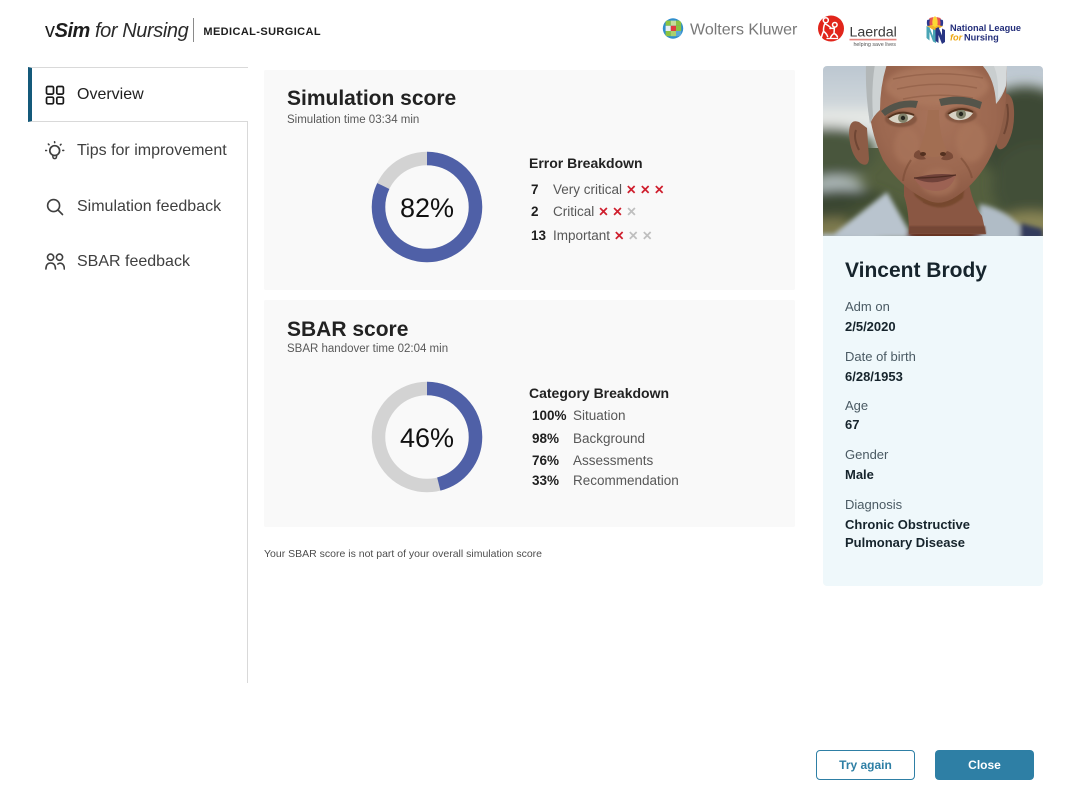  What do you see at coordinates (744, 30) in the screenshot?
I see `svg-text: Wolters Kluwer` at bounding box center [744, 30].